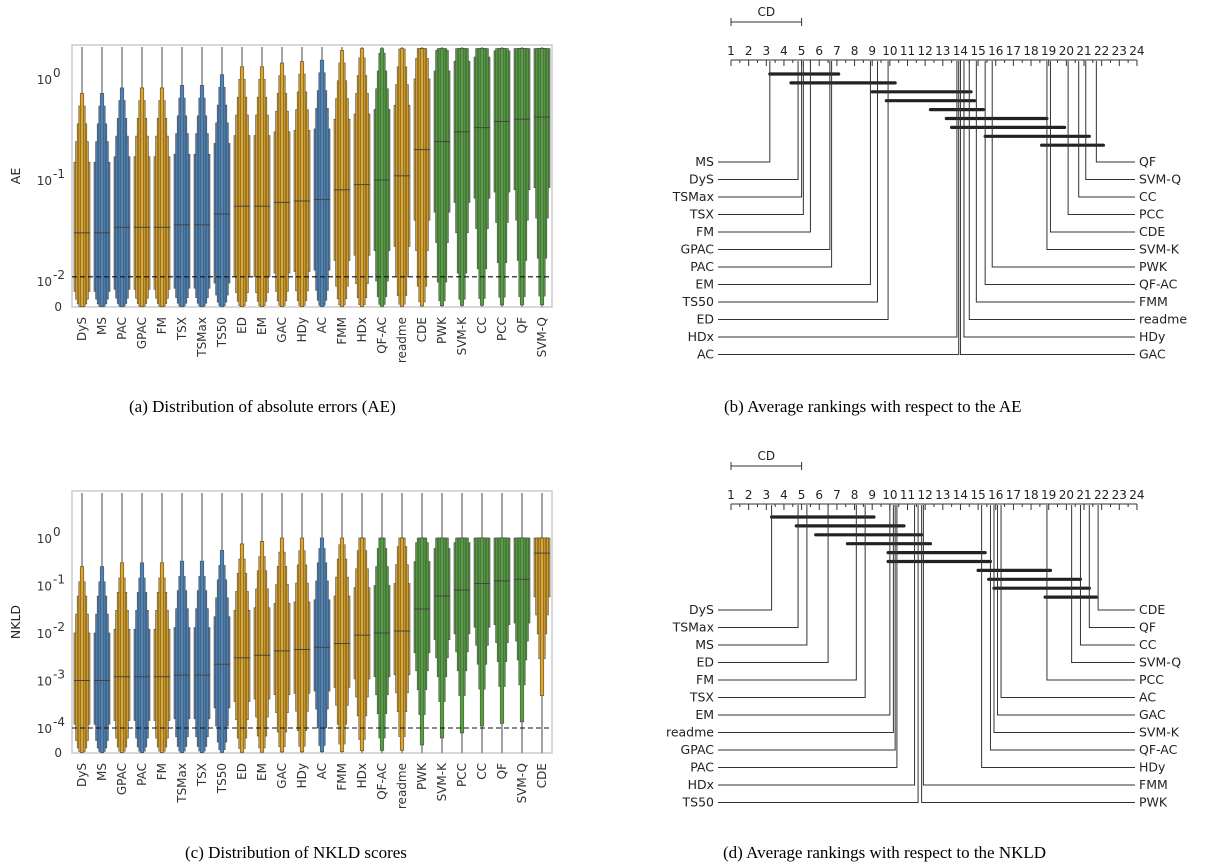 This screenshot has width=1223, height=866. I want to click on boxen-GAC, so click(282, 623).